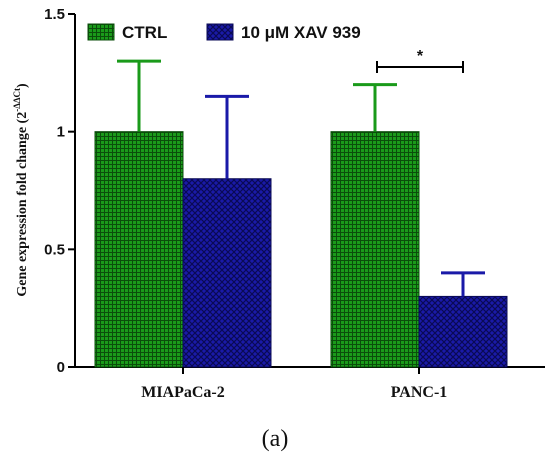  Describe the element at coordinates (183, 392) in the screenshot. I see `x-tick-label: MIAPaCa-2` at that location.